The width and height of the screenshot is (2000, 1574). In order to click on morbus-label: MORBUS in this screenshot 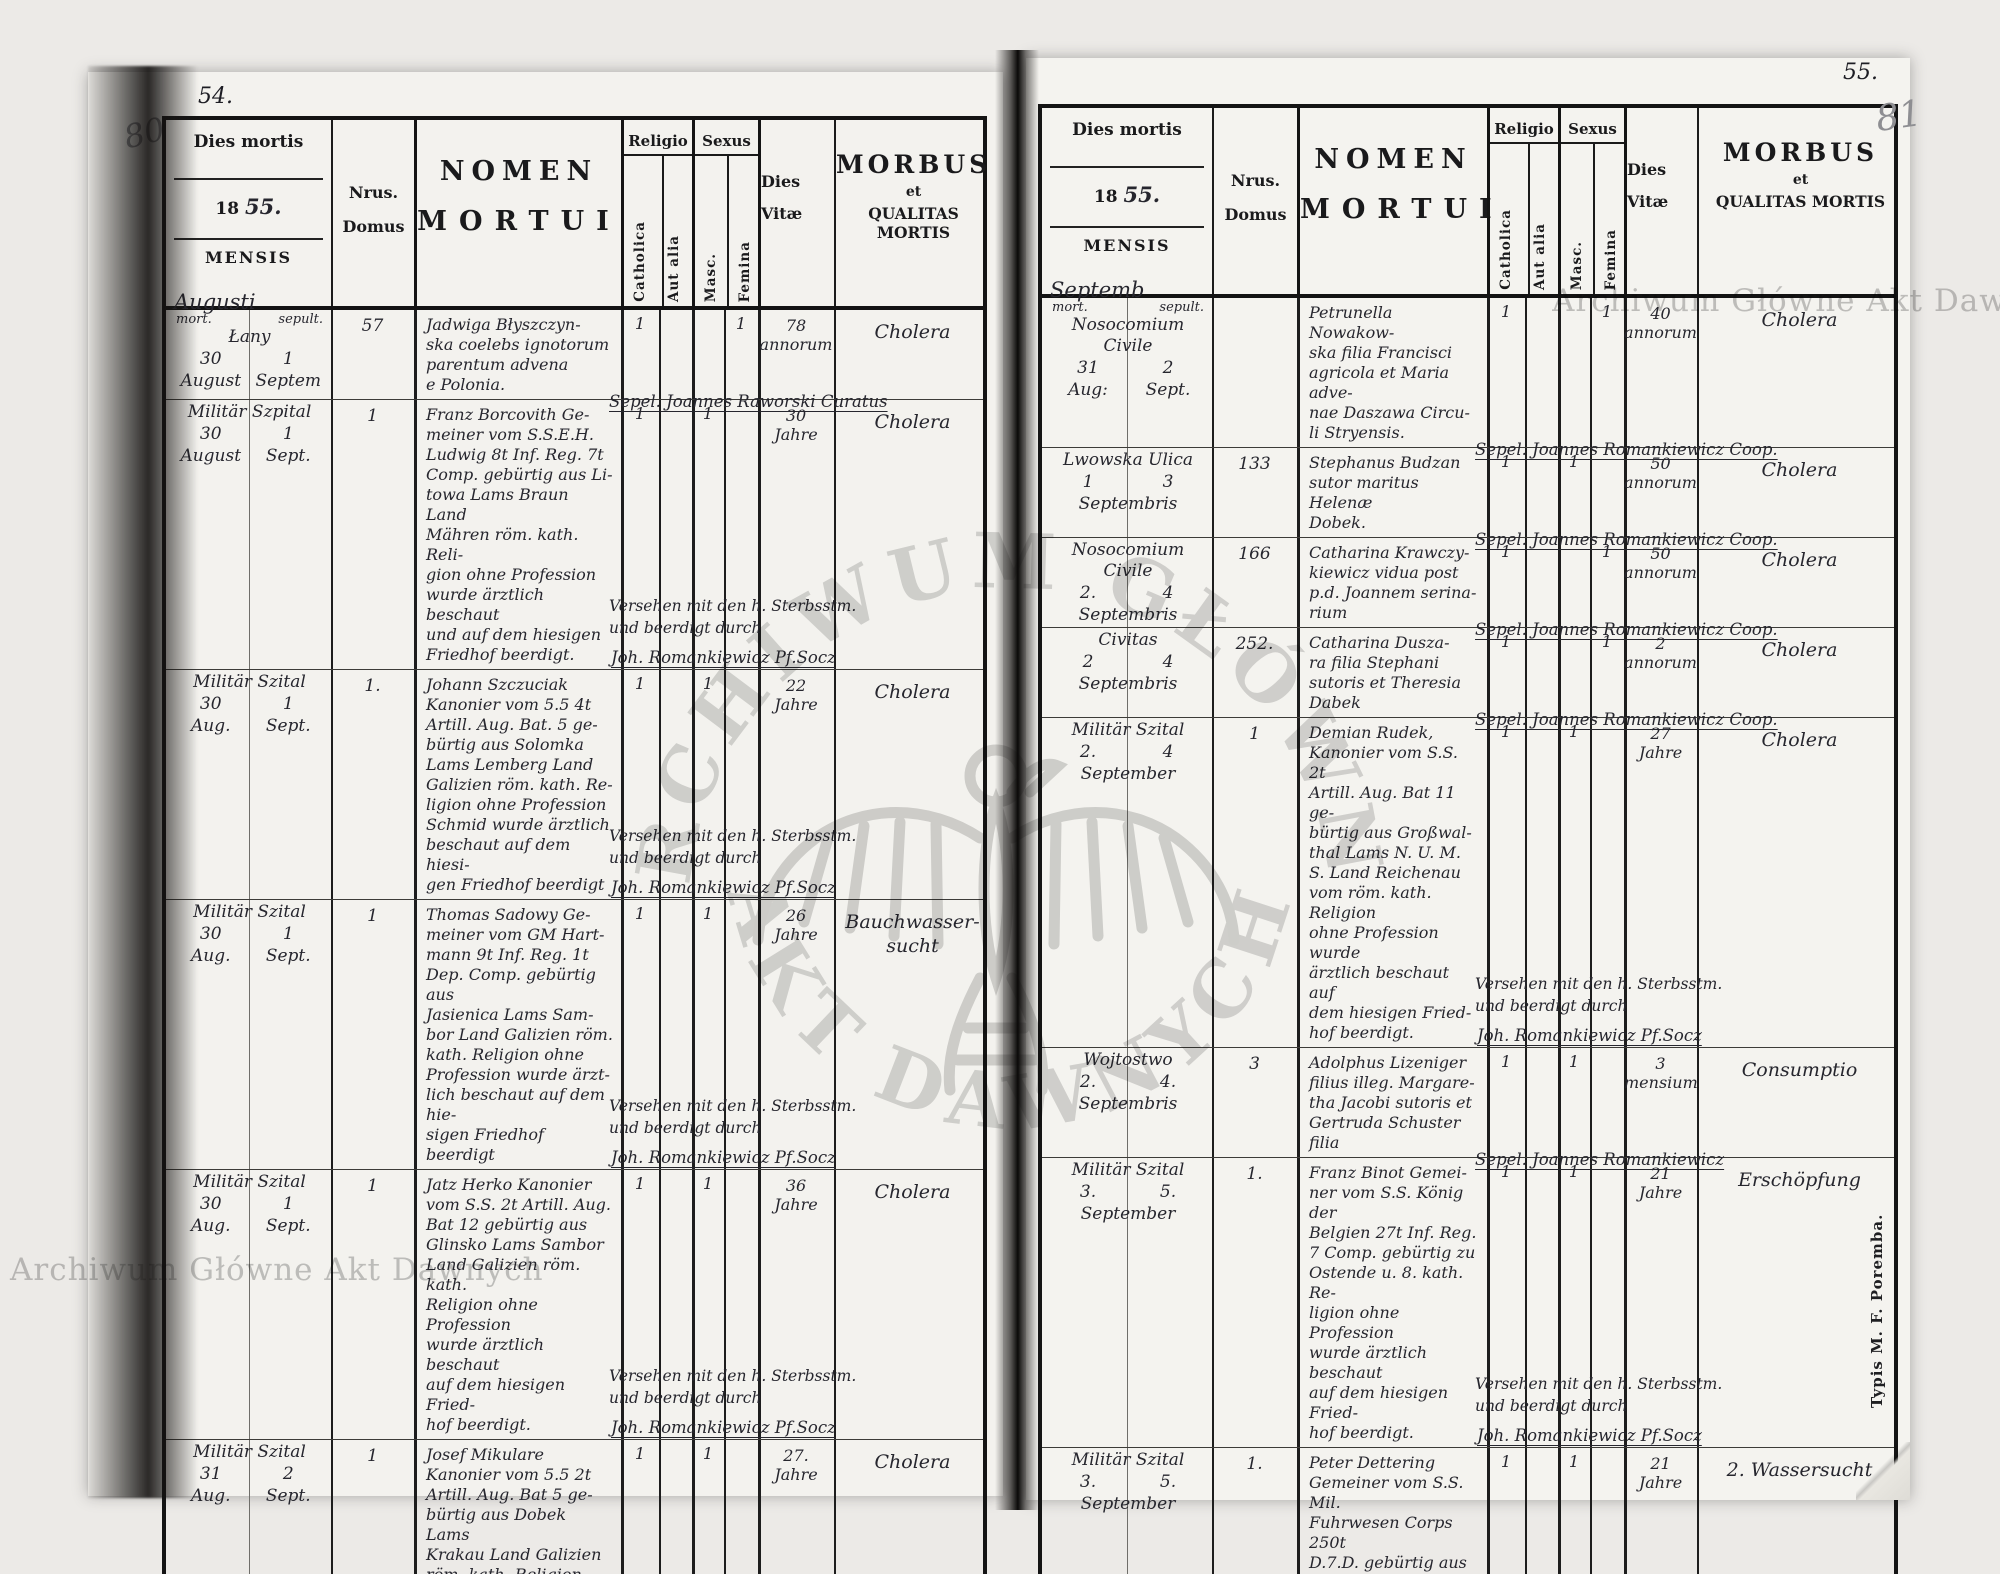, I will do `click(914, 164)`.